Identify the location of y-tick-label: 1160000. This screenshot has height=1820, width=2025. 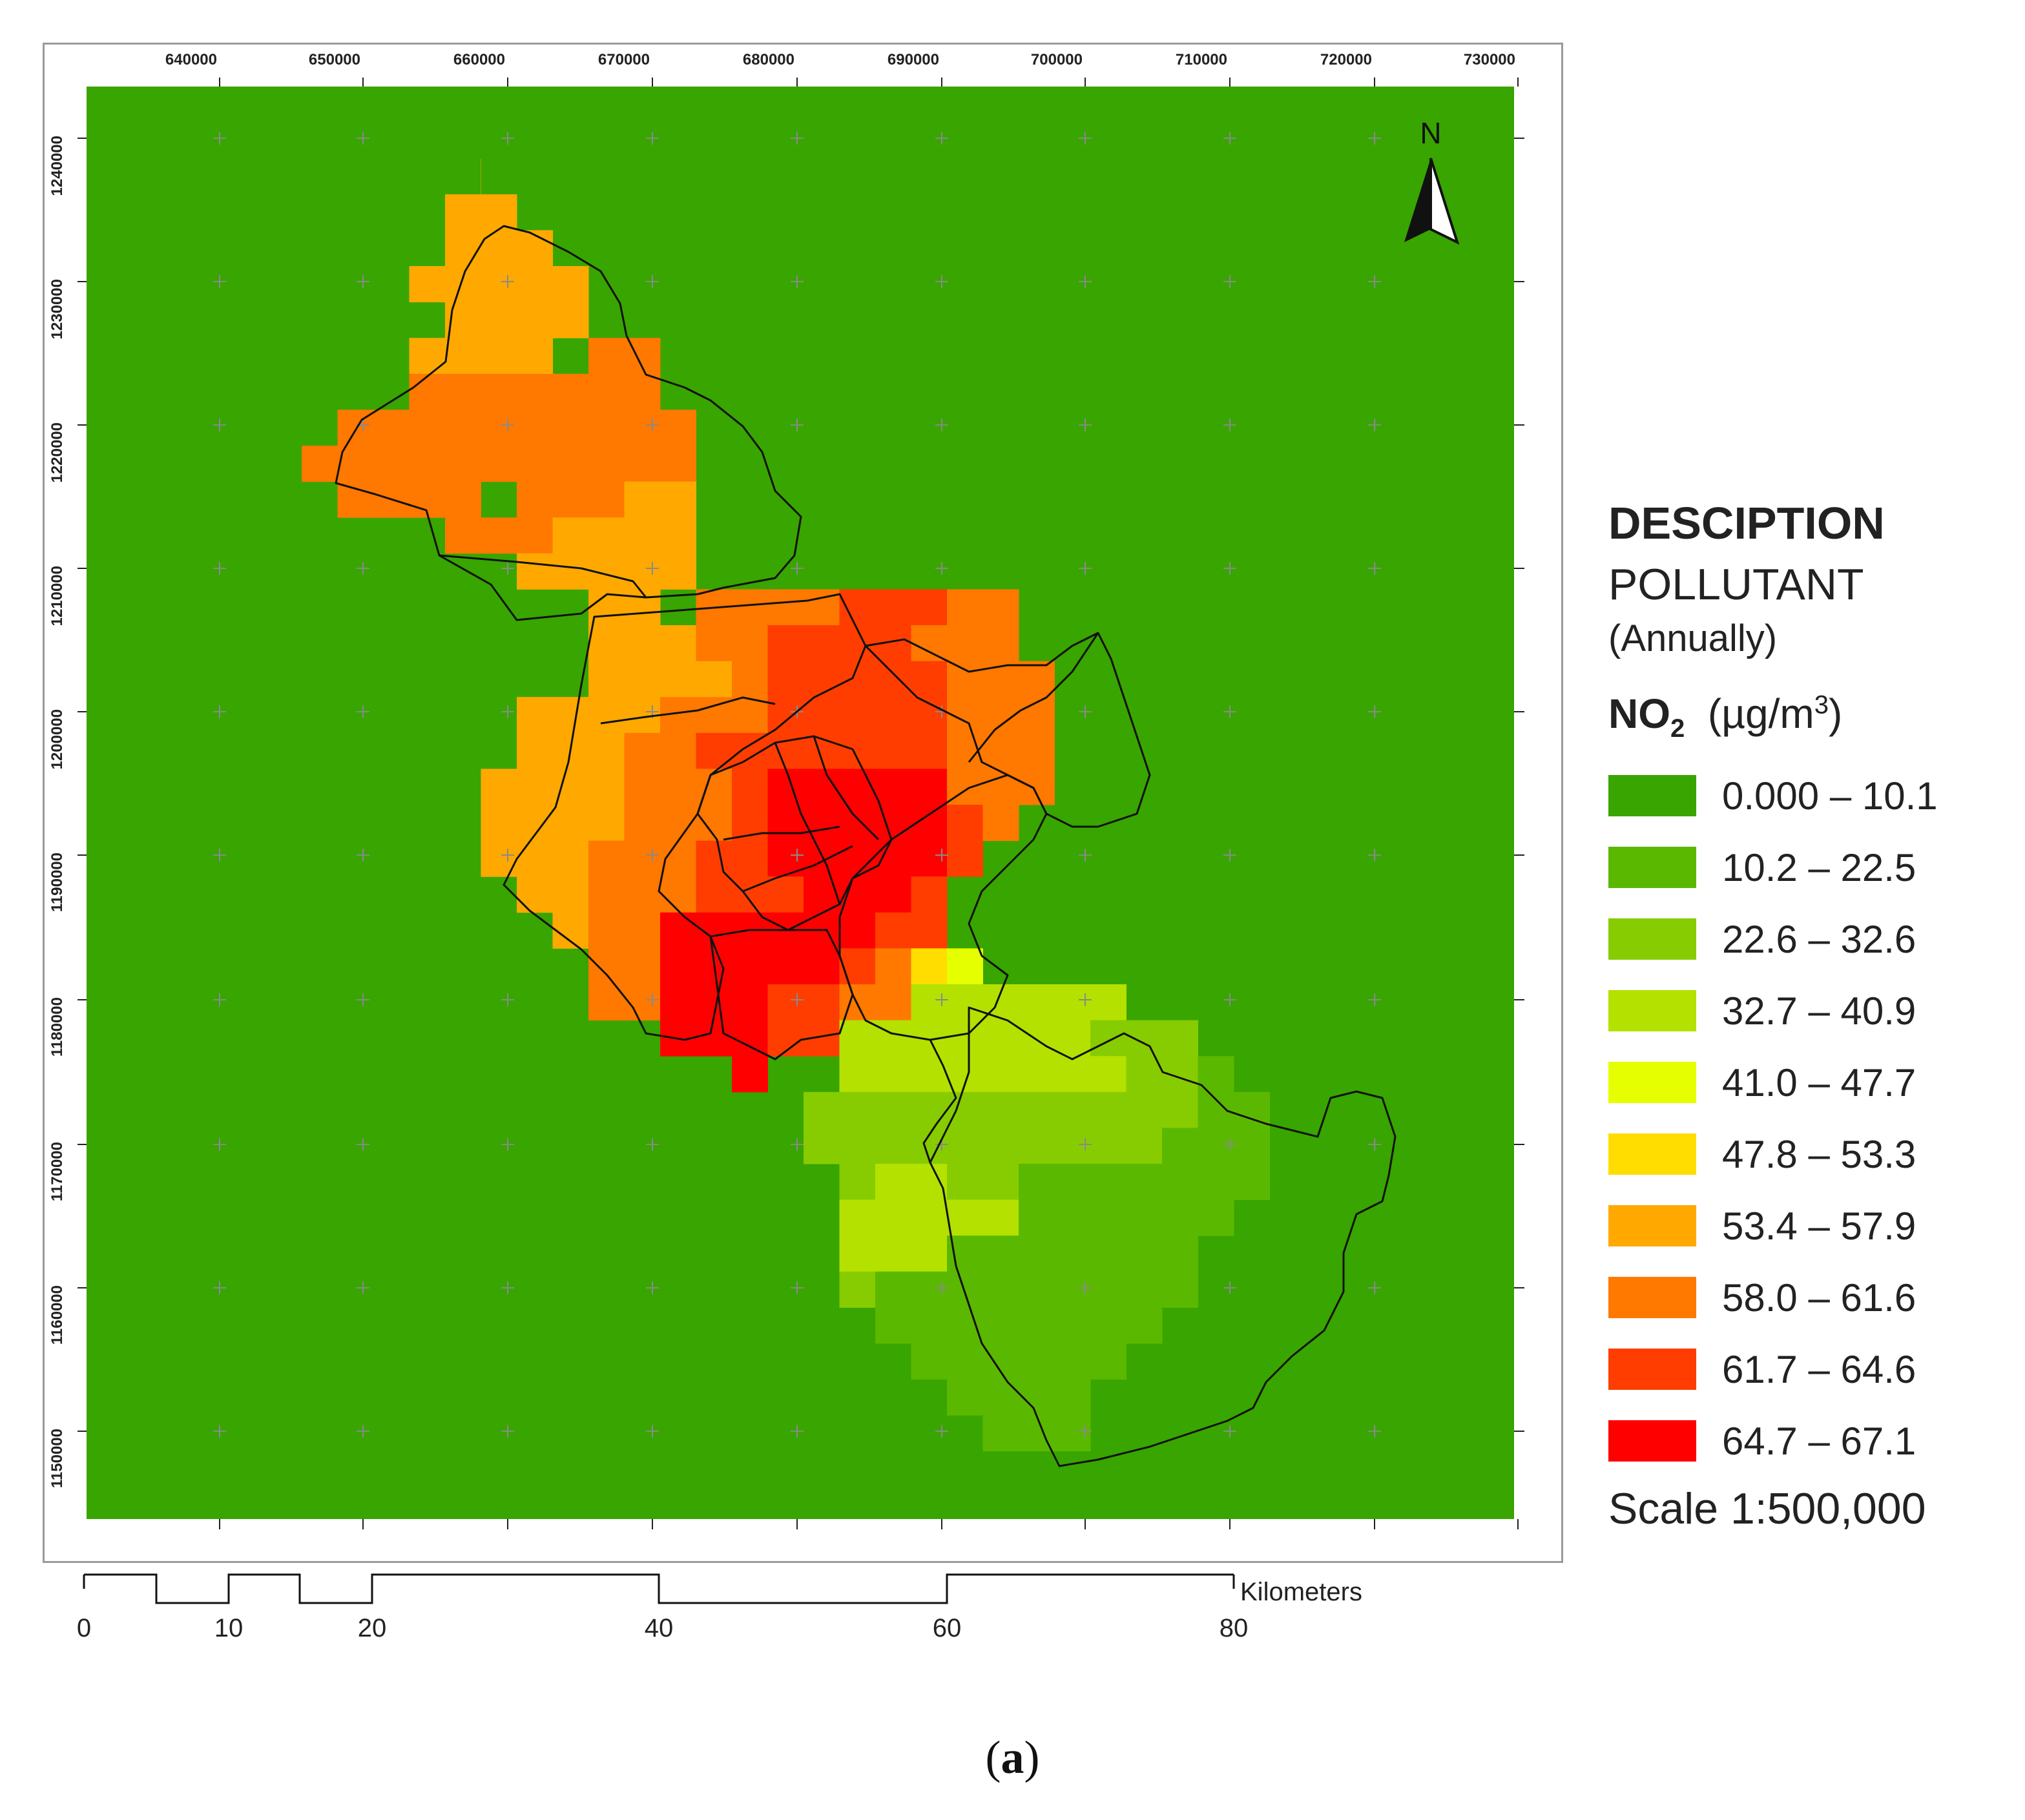
(57, 1315).